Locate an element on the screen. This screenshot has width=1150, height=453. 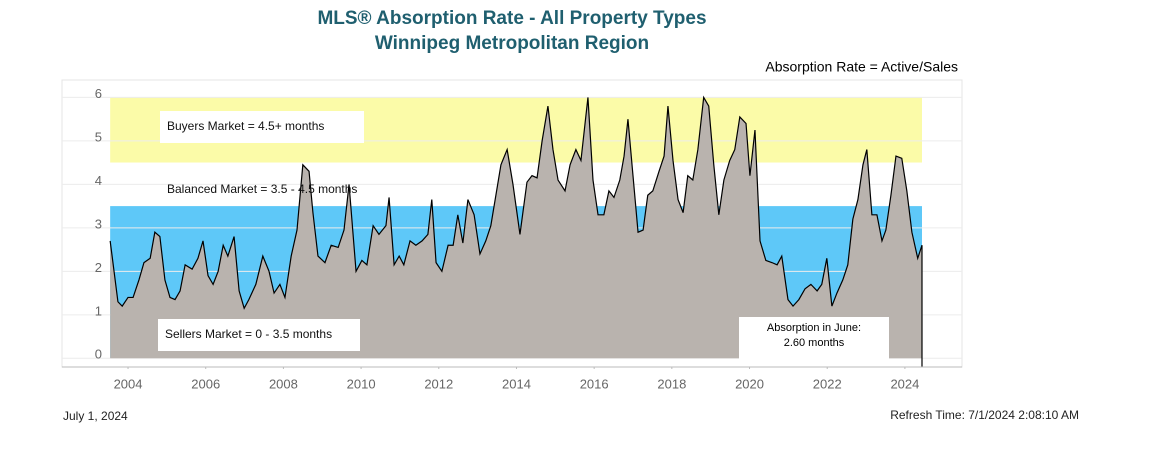
x-tick-label: 2010 is located at coordinates (361, 383).